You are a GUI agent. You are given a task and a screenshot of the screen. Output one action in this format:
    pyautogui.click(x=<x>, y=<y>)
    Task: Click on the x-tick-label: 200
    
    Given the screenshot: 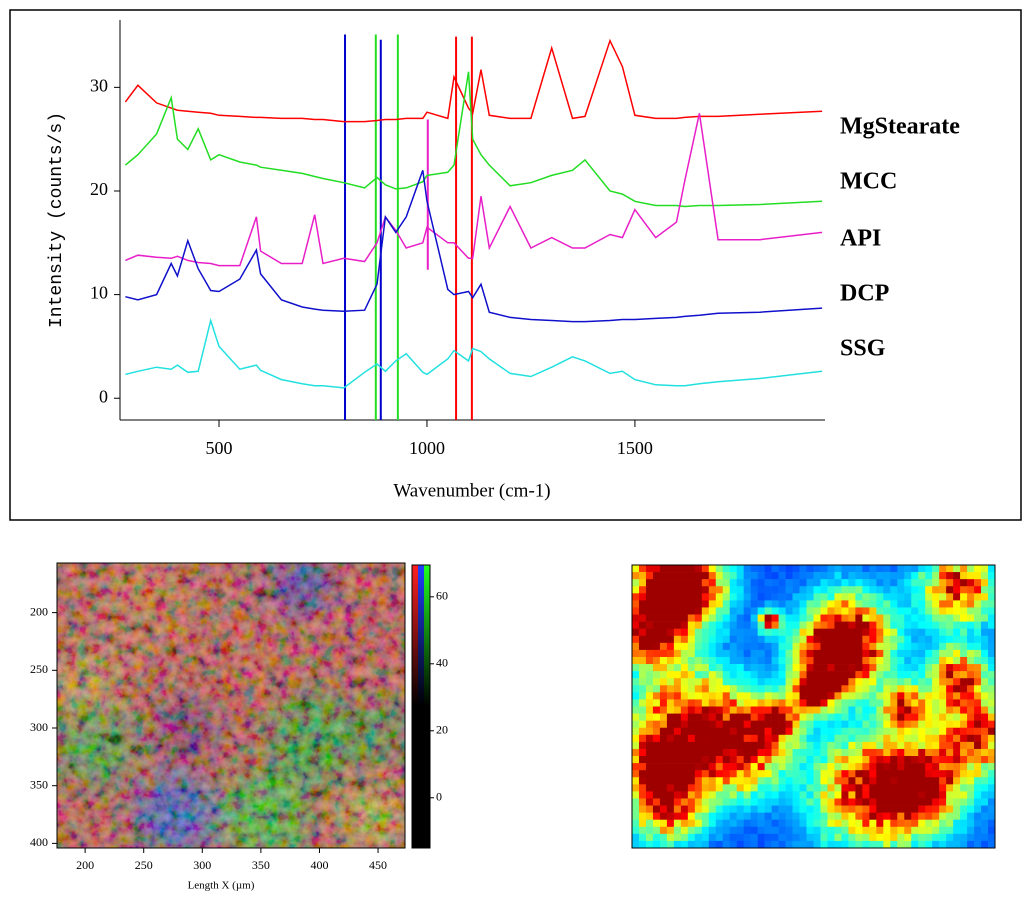 What is the action you would take?
    pyautogui.click(x=85, y=865)
    